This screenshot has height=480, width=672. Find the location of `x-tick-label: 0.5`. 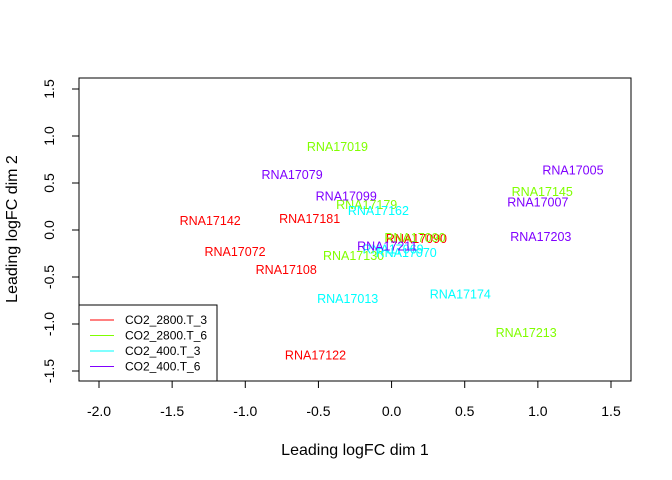

x-tick-label: 0.5 is located at coordinates (465, 411).